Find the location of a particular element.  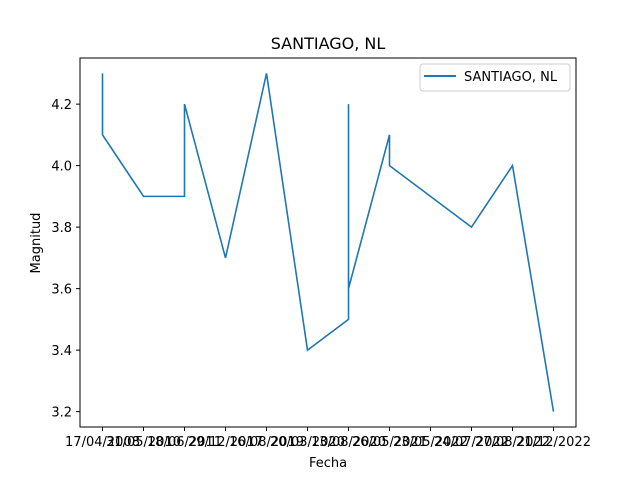

y-tick-label: 3.4 is located at coordinates (61, 351).